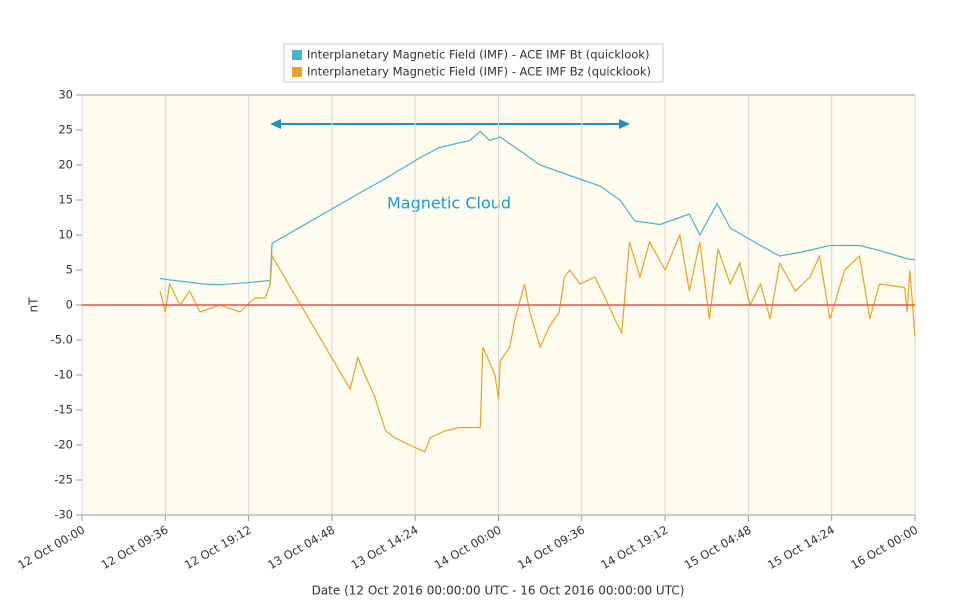  Describe the element at coordinates (34, 305) in the screenshot. I see `y-axis-label: nT` at that location.